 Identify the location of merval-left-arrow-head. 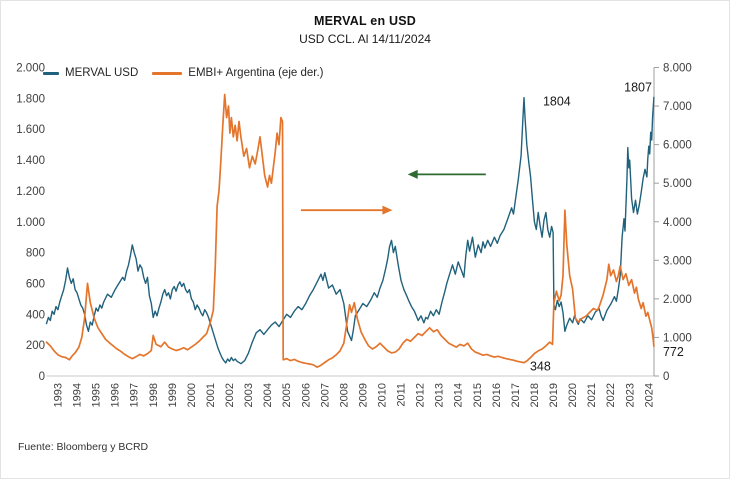
(412, 174).